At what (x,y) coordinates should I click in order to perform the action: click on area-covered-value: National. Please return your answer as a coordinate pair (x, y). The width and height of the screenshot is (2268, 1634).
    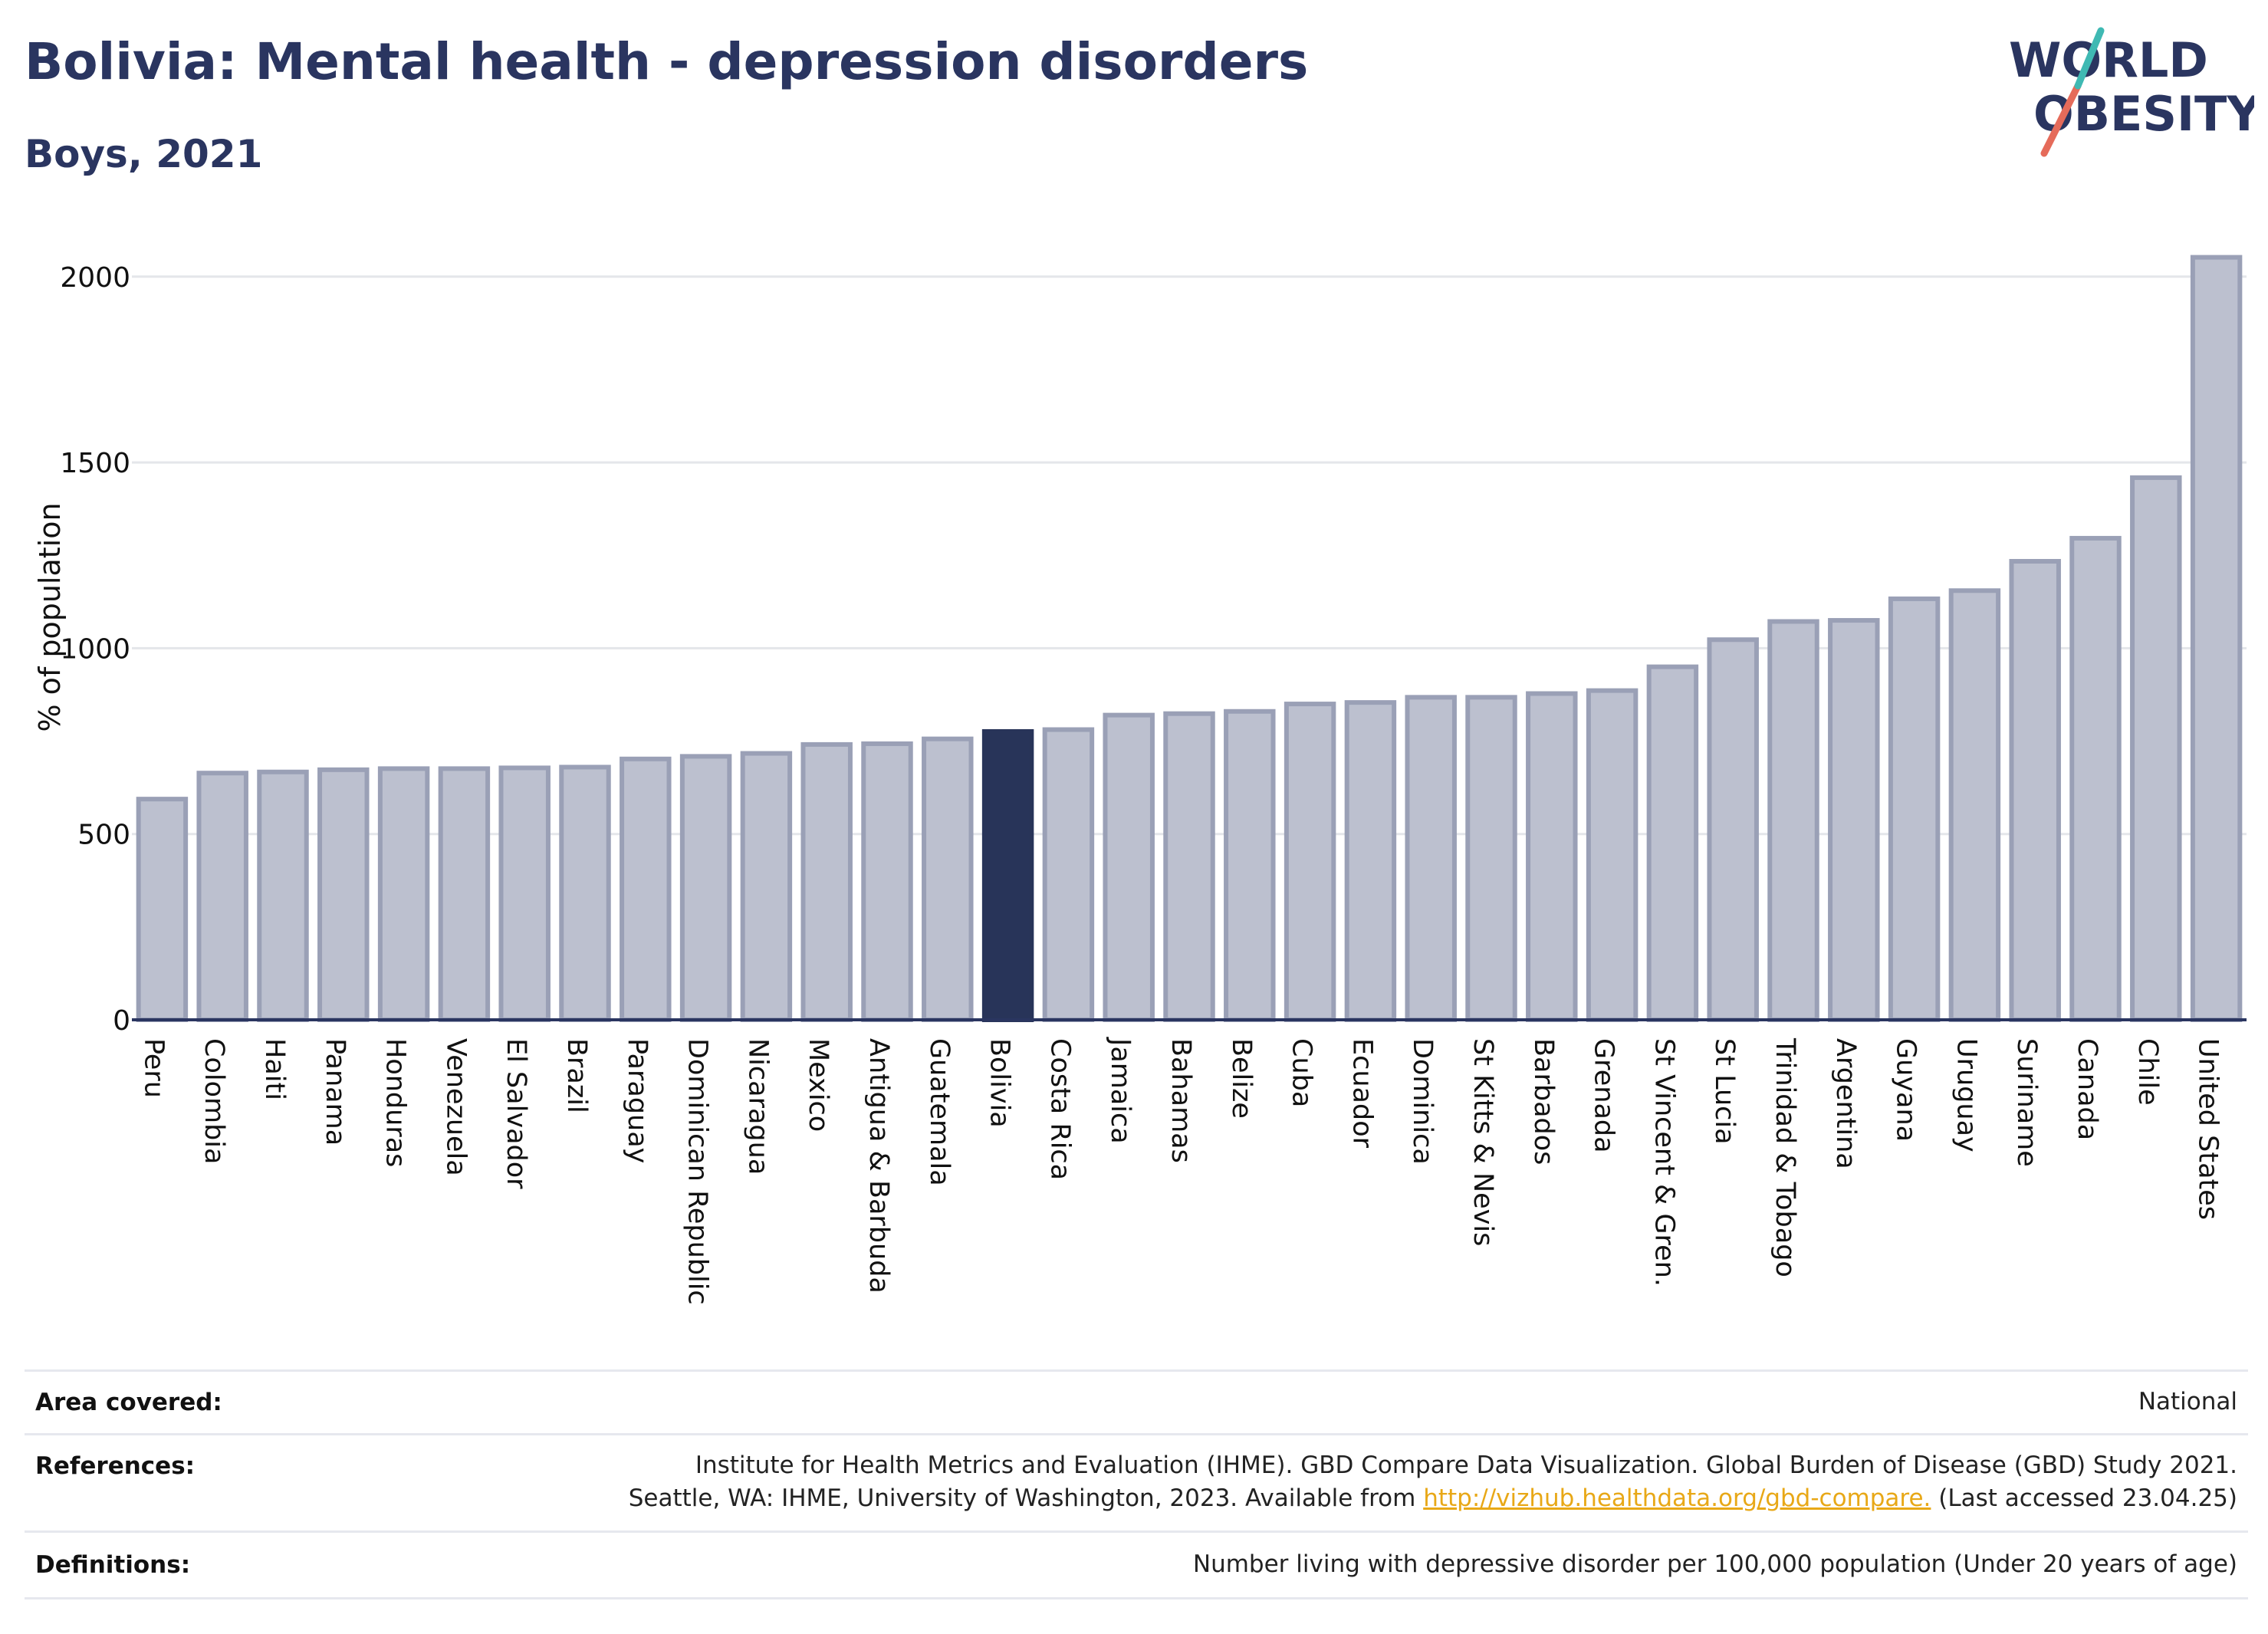
    Looking at the image, I should click on (2187, 1401).